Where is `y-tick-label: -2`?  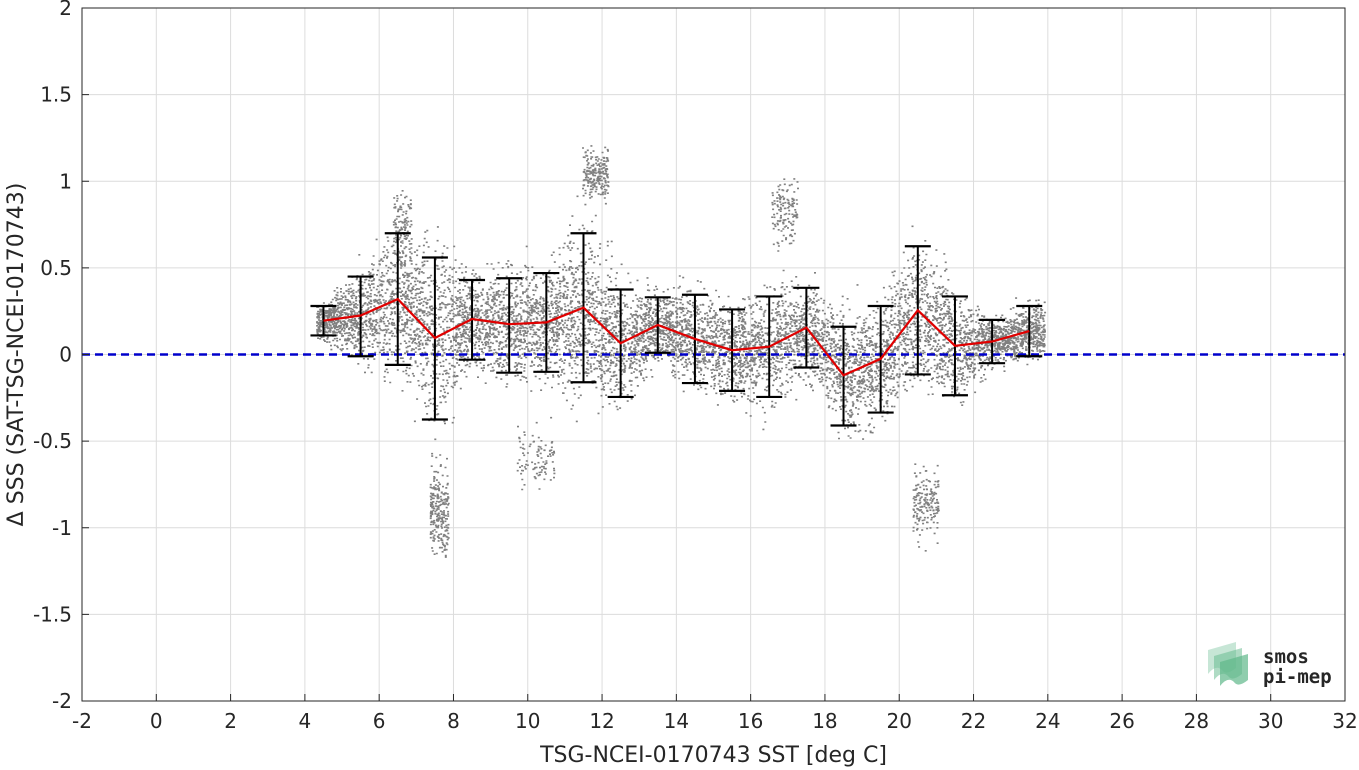 y-tick-label: -2 is located at coordinates (62, 701).